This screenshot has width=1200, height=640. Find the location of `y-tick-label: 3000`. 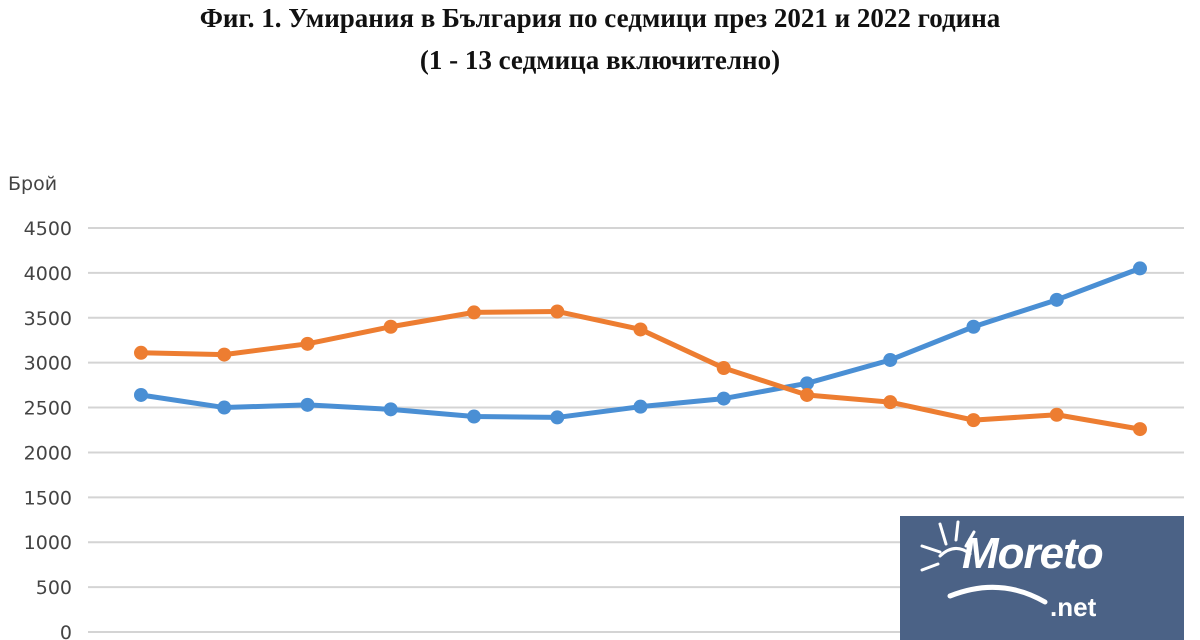

y-tick-label: 3000 is located at coordinates (48, 364).